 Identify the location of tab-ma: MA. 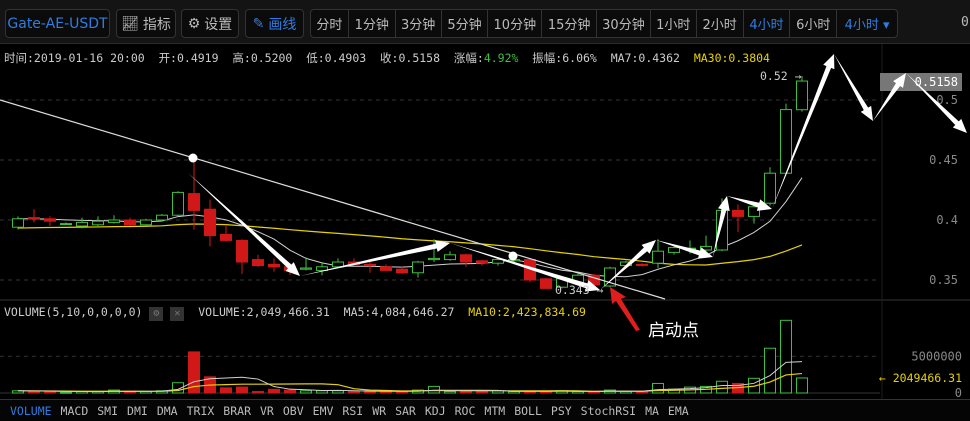
(652, 410).